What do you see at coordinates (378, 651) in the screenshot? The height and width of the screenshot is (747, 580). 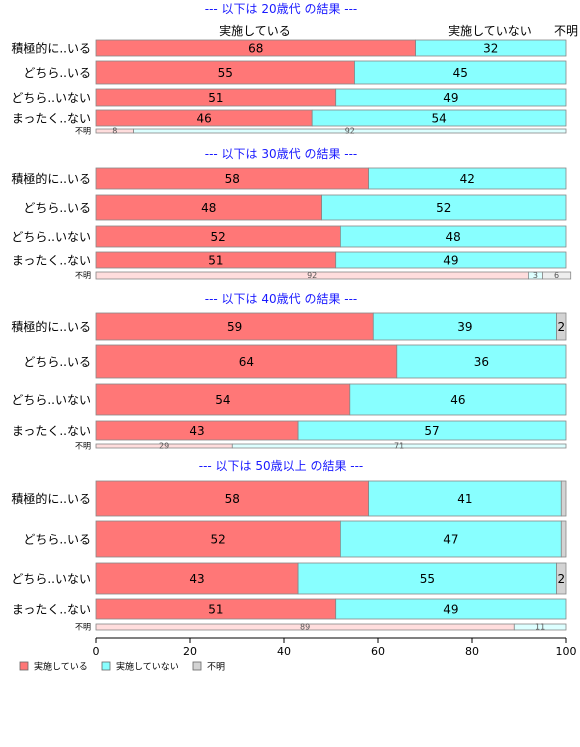 I see `x-tick-label: 60` at bounding box center [378, 651].